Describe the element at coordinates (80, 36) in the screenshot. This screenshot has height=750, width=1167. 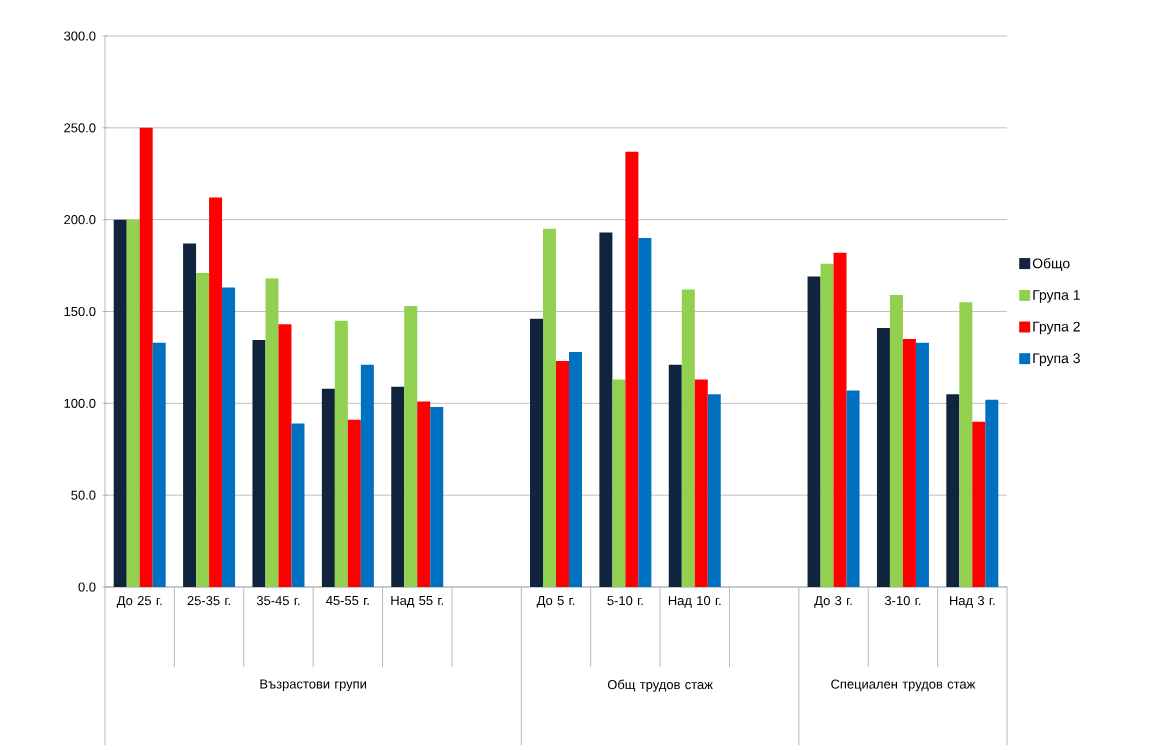
I see `y-tick-label: 300.0` at that location.